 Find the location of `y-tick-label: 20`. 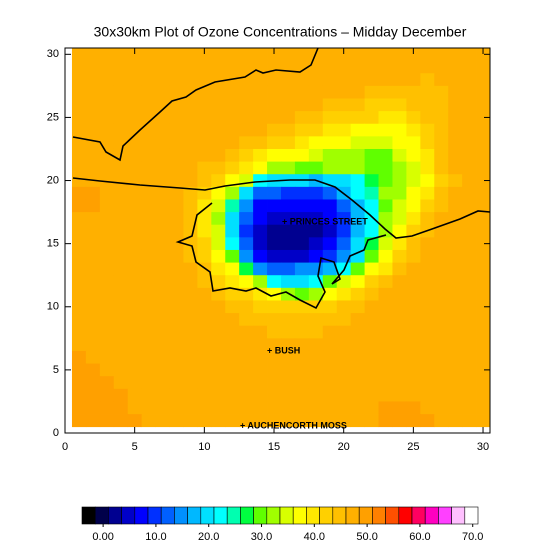

y-tick-label: 20 is located at coordinates (53, 180).